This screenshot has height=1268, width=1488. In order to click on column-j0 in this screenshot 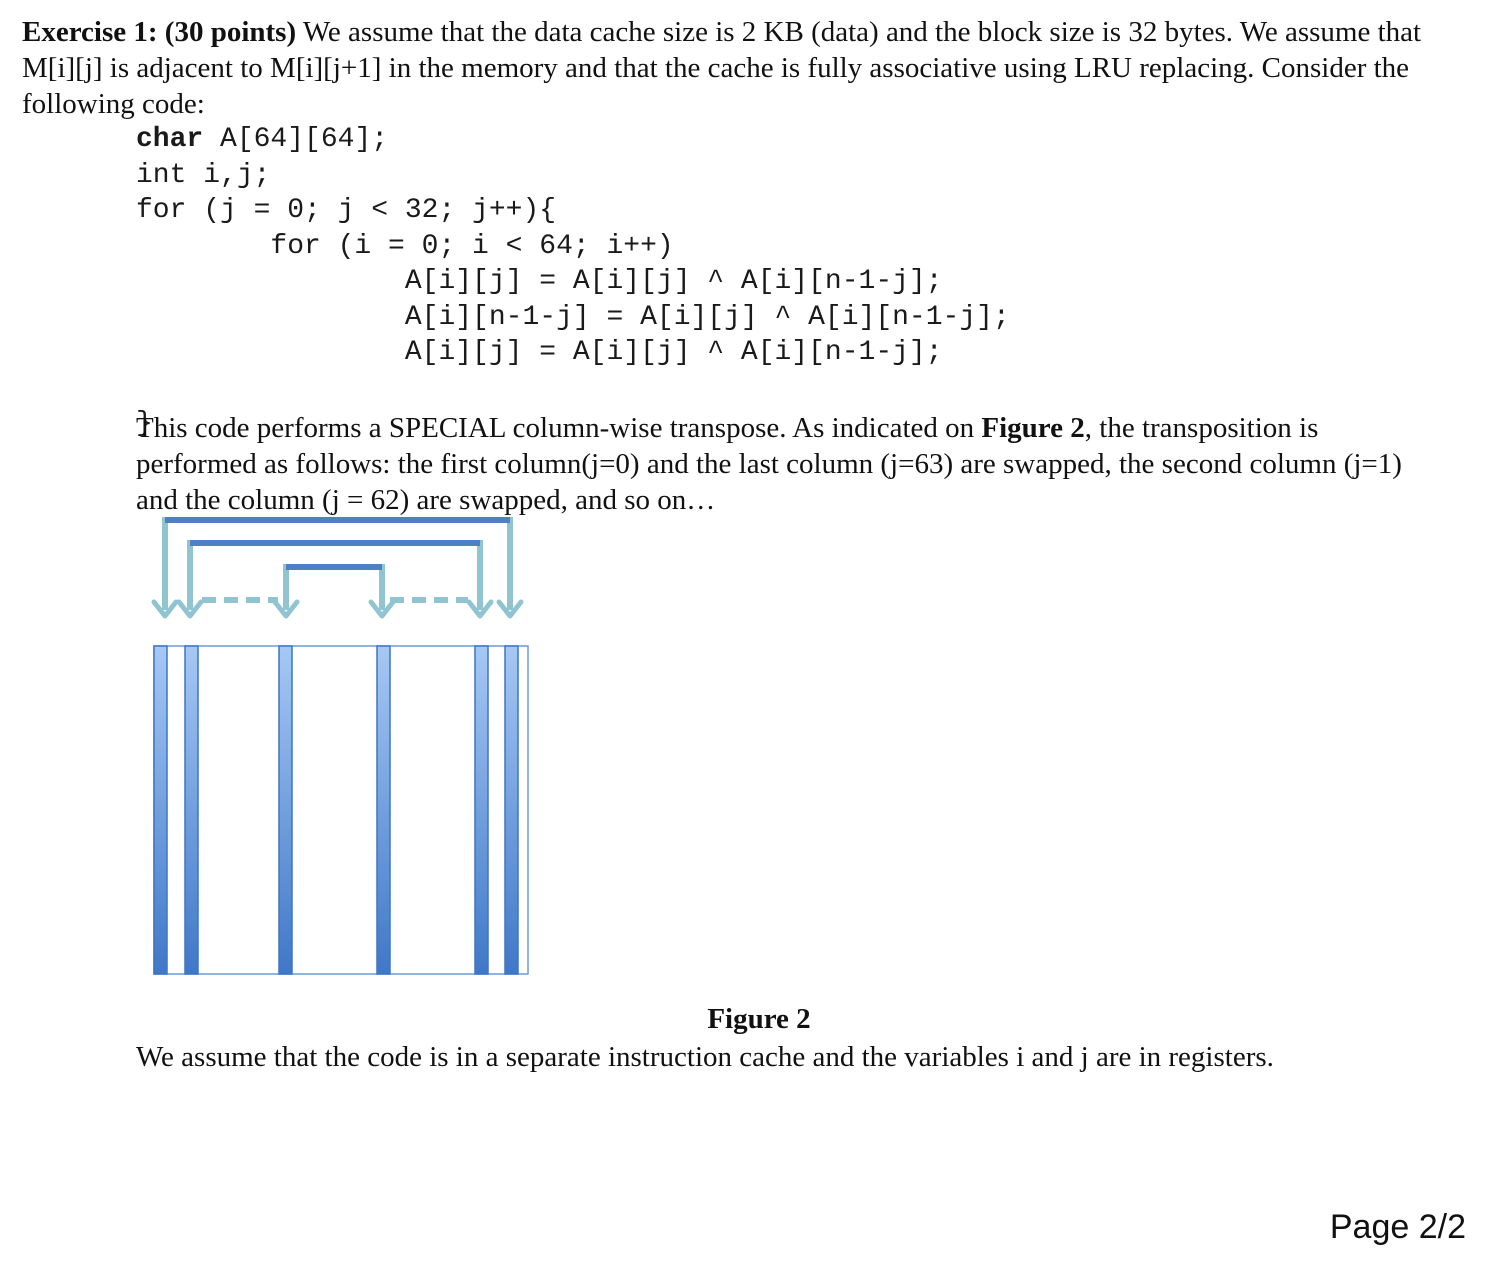, I will do `click(160, 810)`.